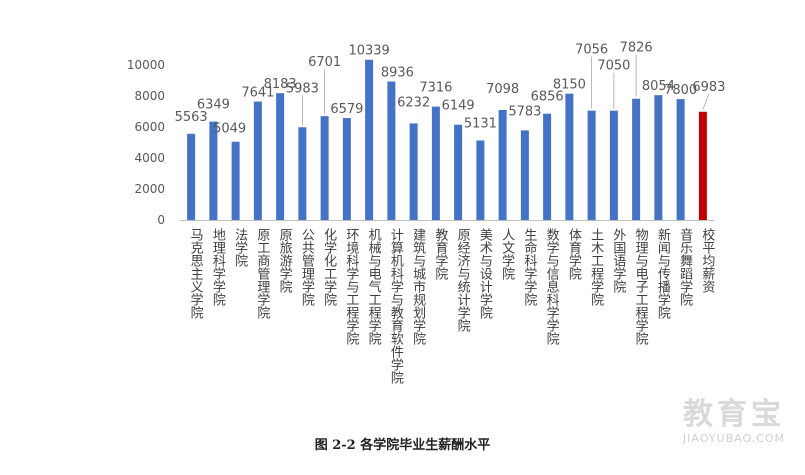  I want to click on data-label: 6579, so click(346, 109).